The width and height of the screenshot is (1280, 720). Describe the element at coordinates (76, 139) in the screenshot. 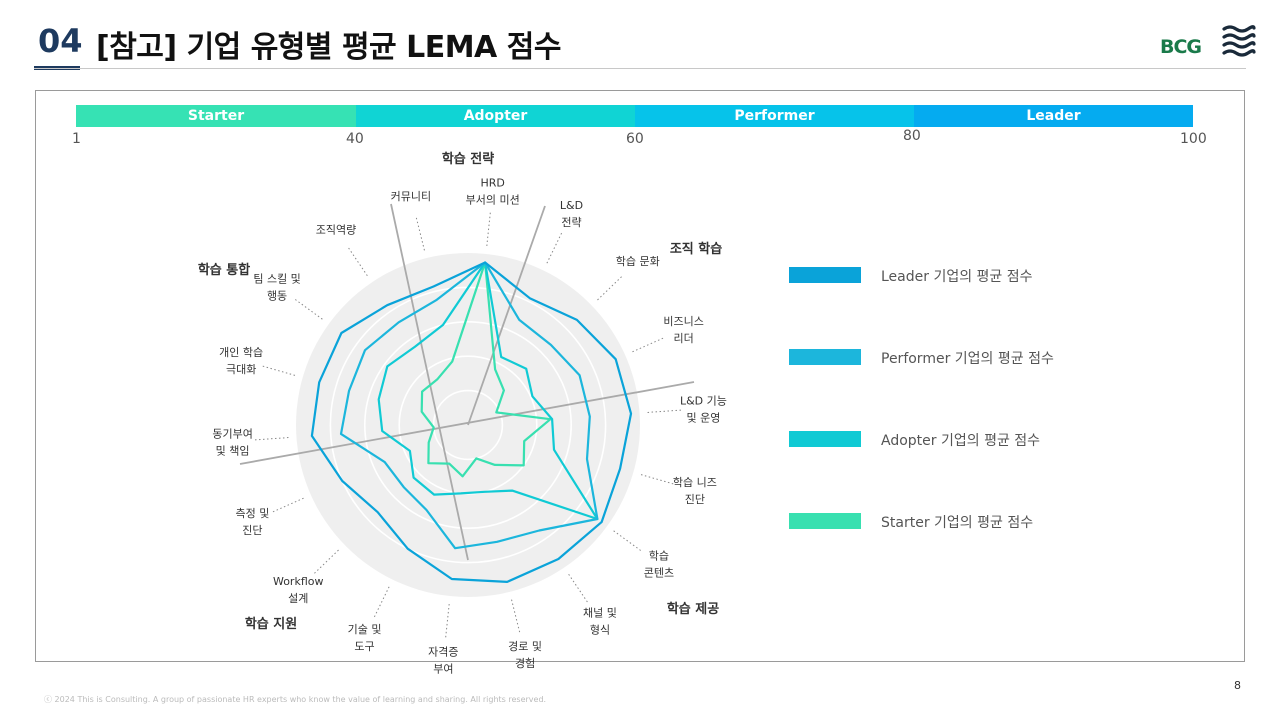

I see `scale-tick: 1` at that location.